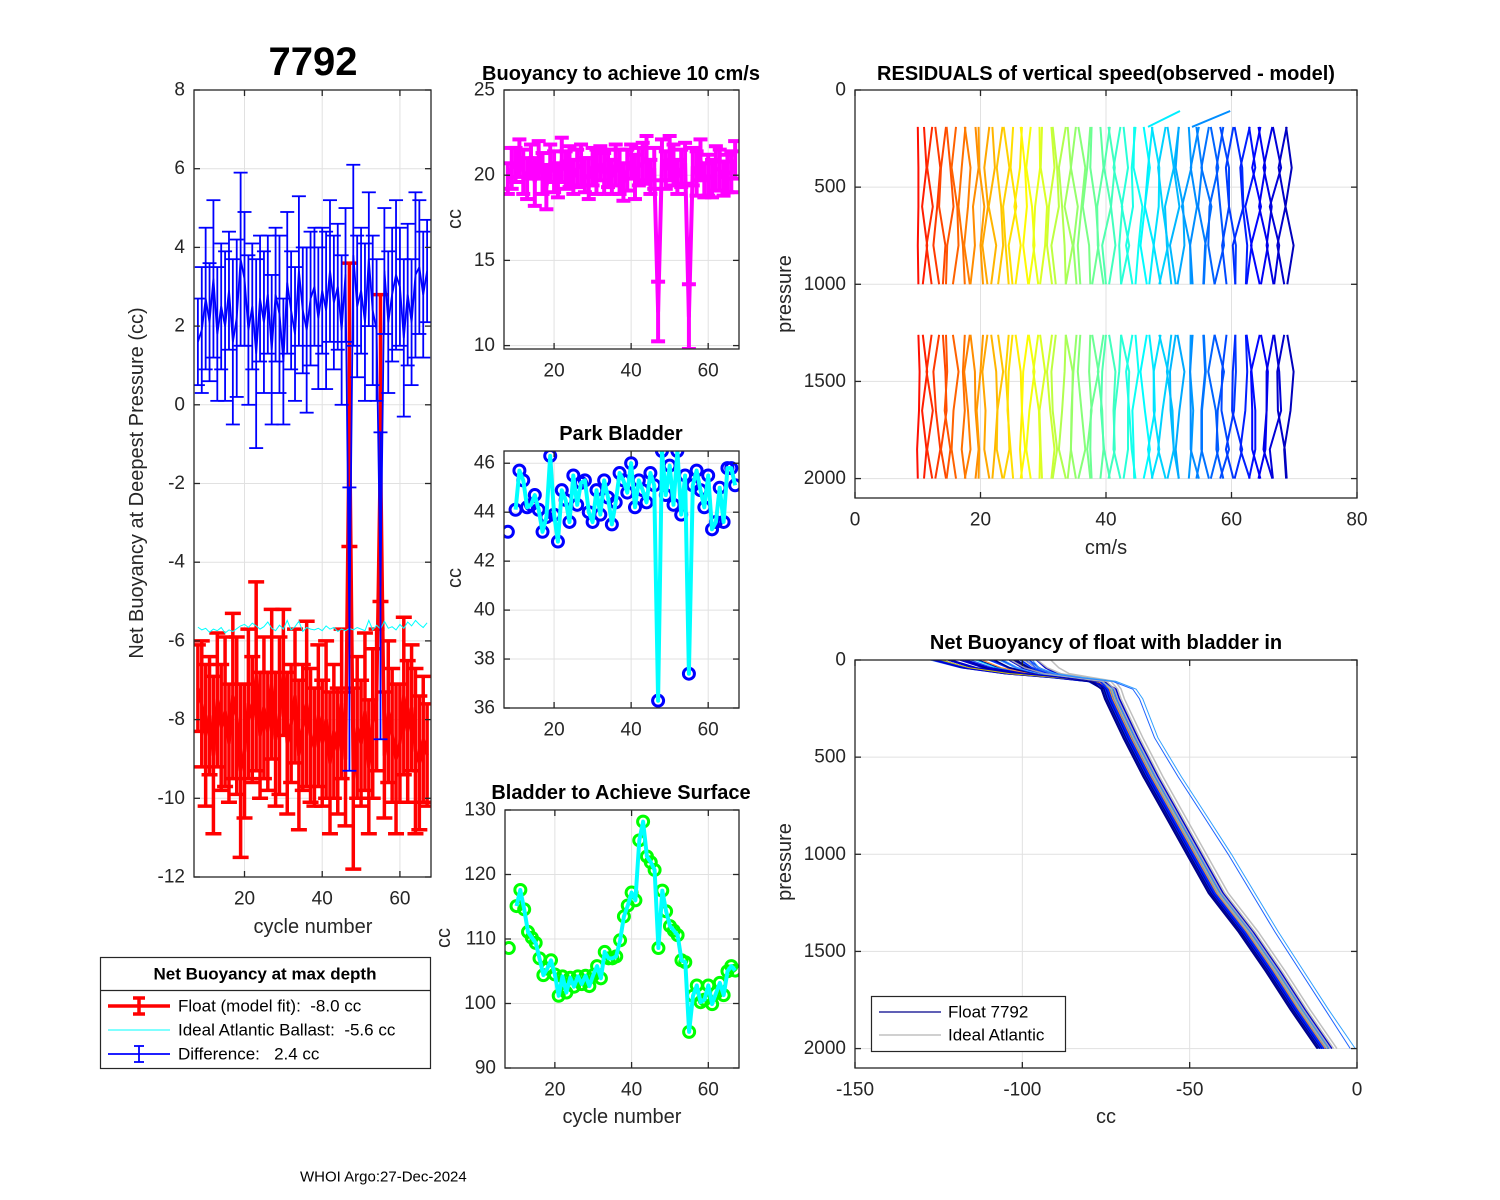  I want to click on y-tick-label: 1500, so click(825, 381).